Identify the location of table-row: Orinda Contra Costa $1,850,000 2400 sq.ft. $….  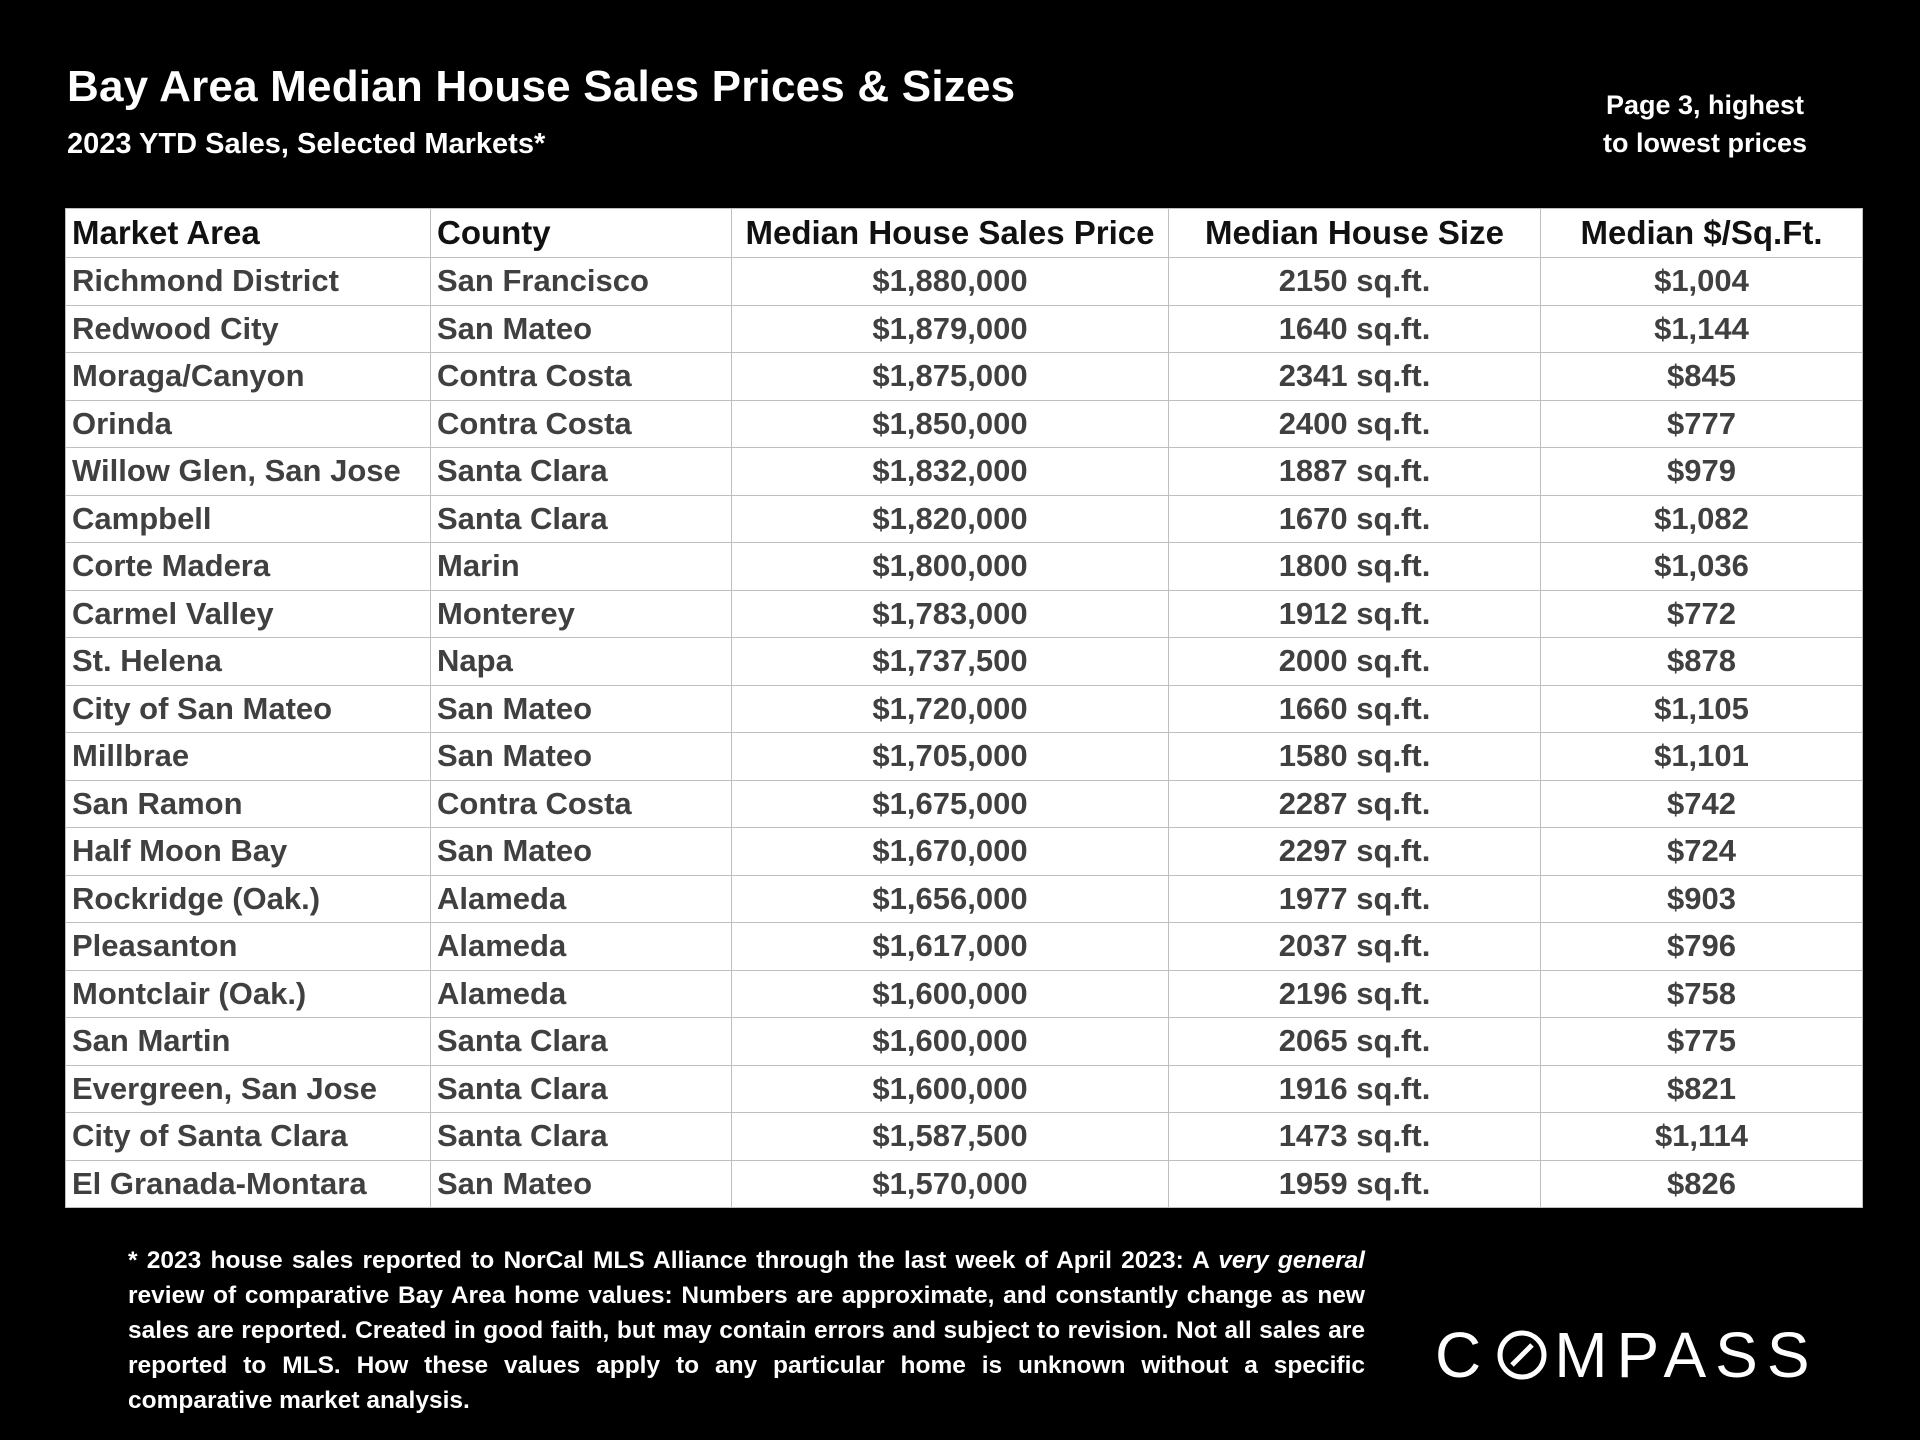
(964, 423).